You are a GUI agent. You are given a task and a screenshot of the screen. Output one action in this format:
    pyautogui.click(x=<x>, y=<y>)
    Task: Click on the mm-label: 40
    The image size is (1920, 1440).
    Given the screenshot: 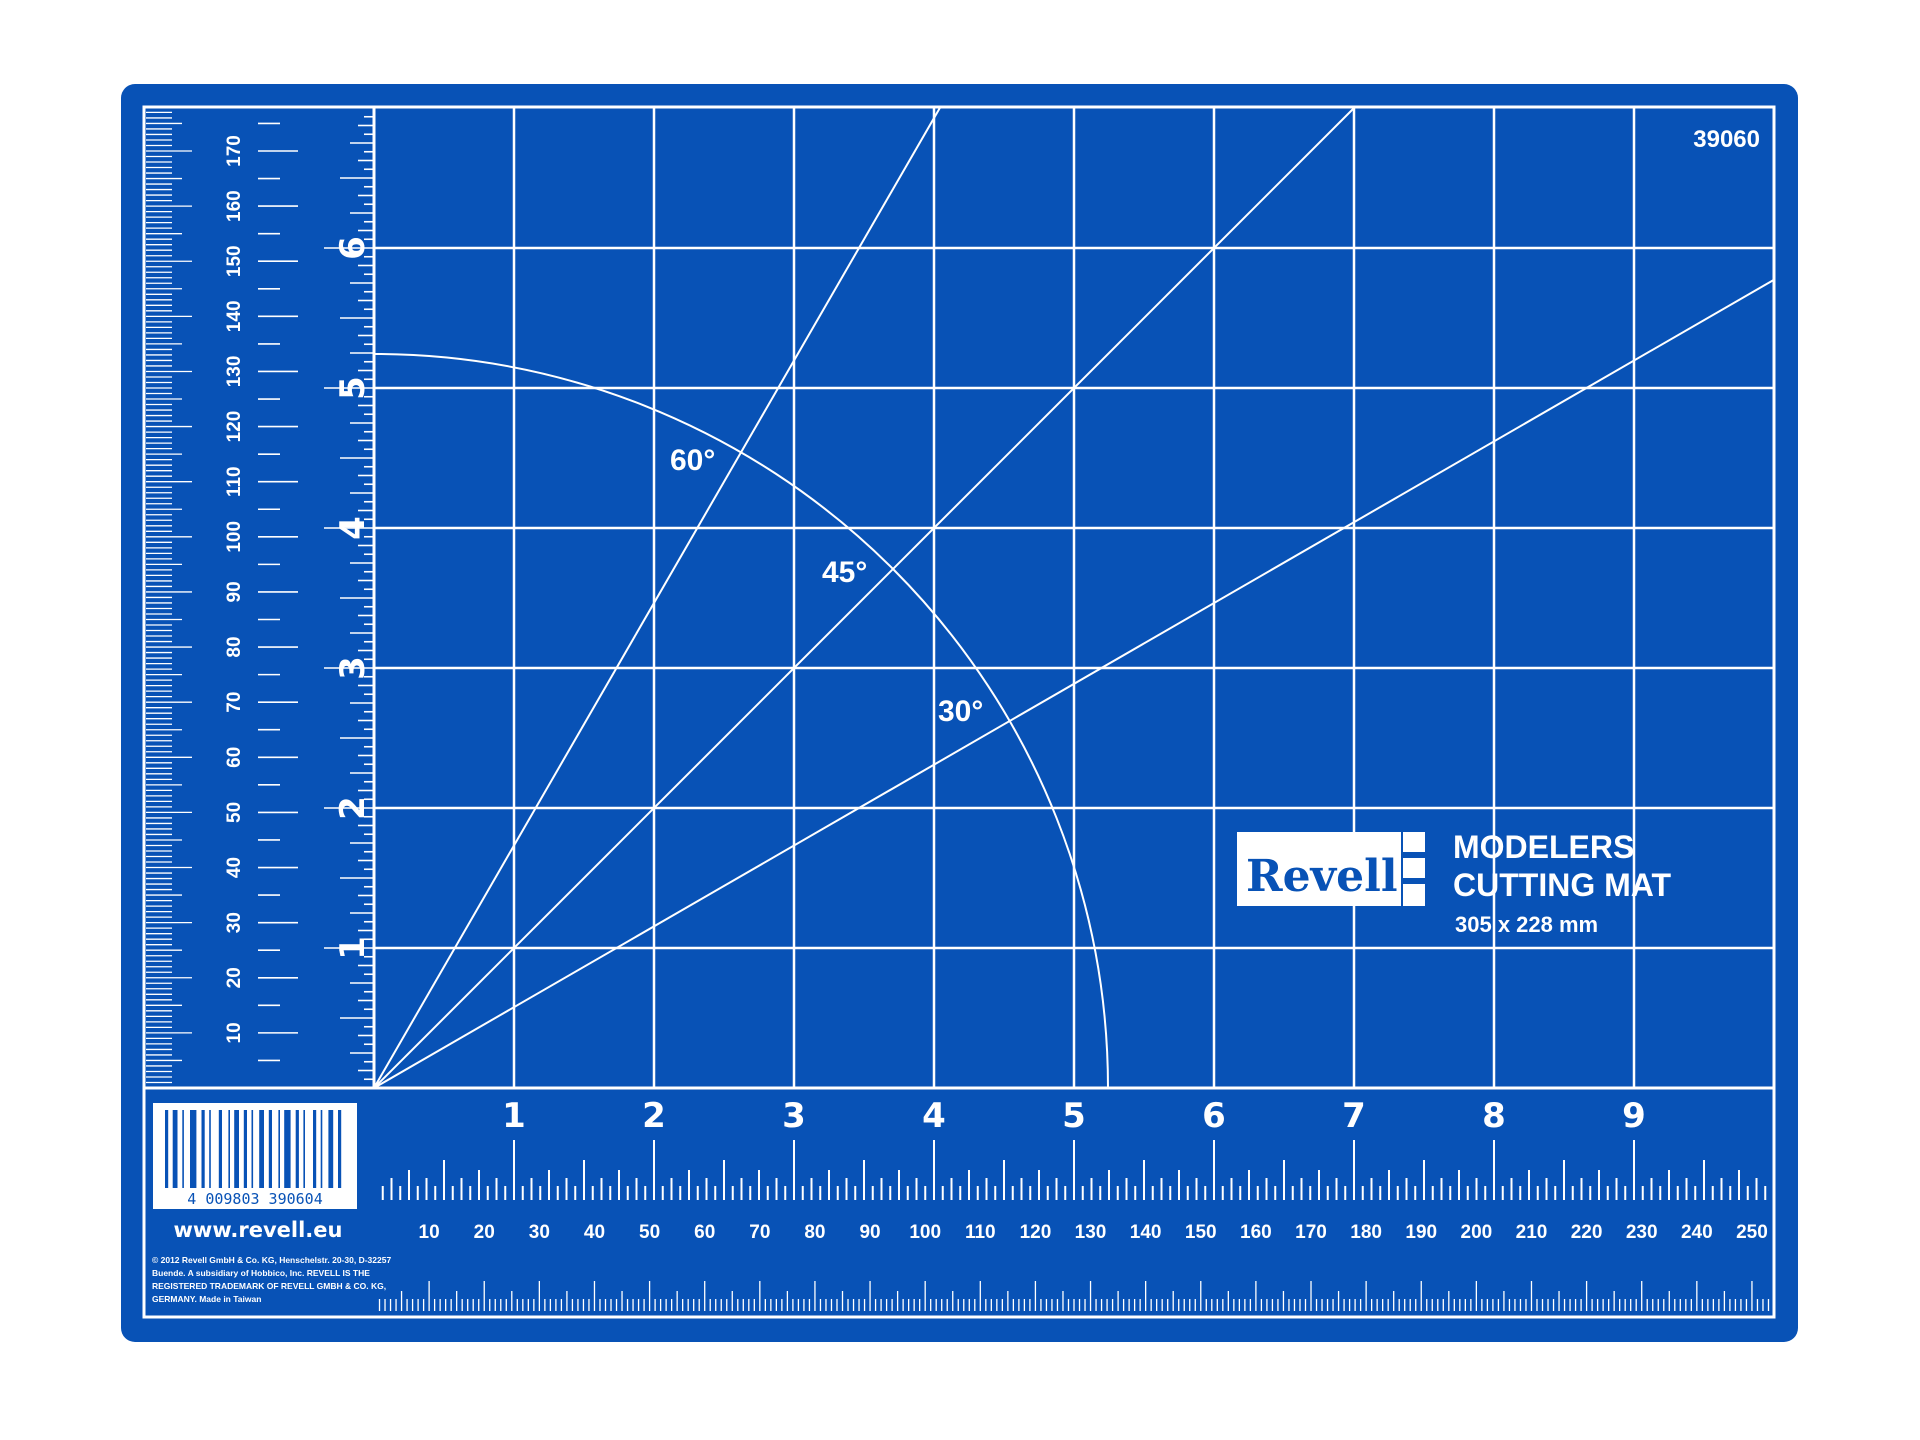 What is the action you would take?
    pyautogui.click(x=594, y=1232)
    